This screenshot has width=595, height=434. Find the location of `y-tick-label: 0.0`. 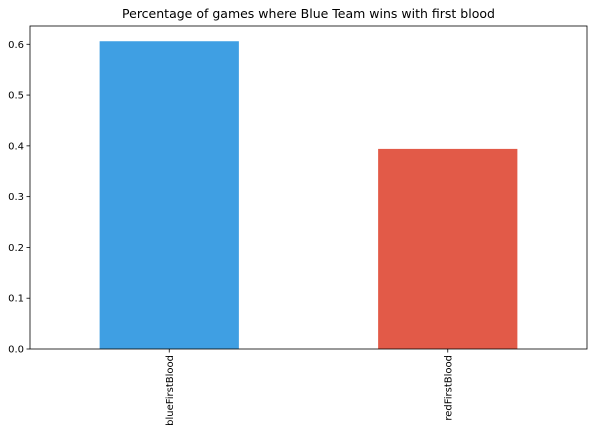

y-tick-label: 0.0 is located at coordinates (16, 350).